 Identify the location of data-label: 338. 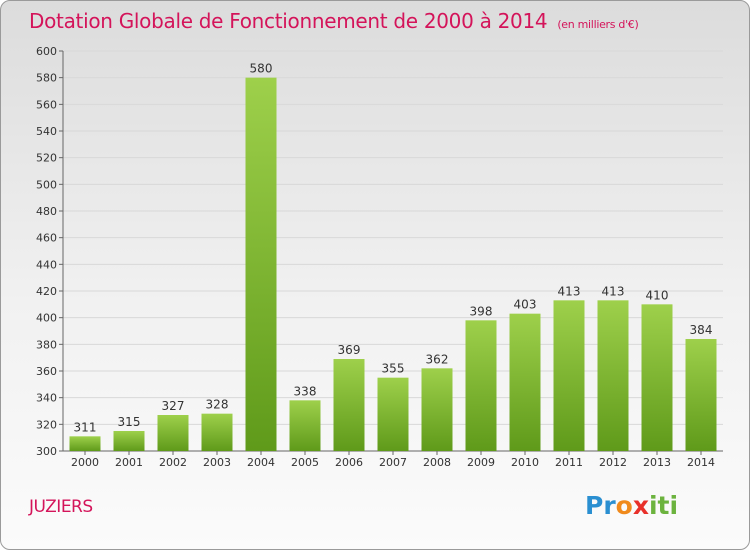
(305, 391).